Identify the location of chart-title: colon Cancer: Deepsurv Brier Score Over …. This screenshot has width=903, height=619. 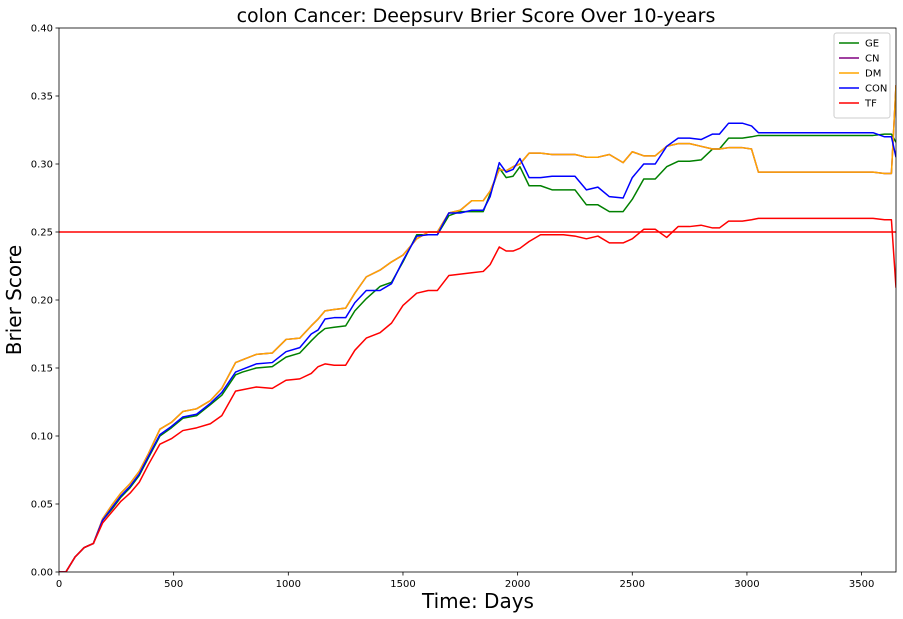
(476, 16).